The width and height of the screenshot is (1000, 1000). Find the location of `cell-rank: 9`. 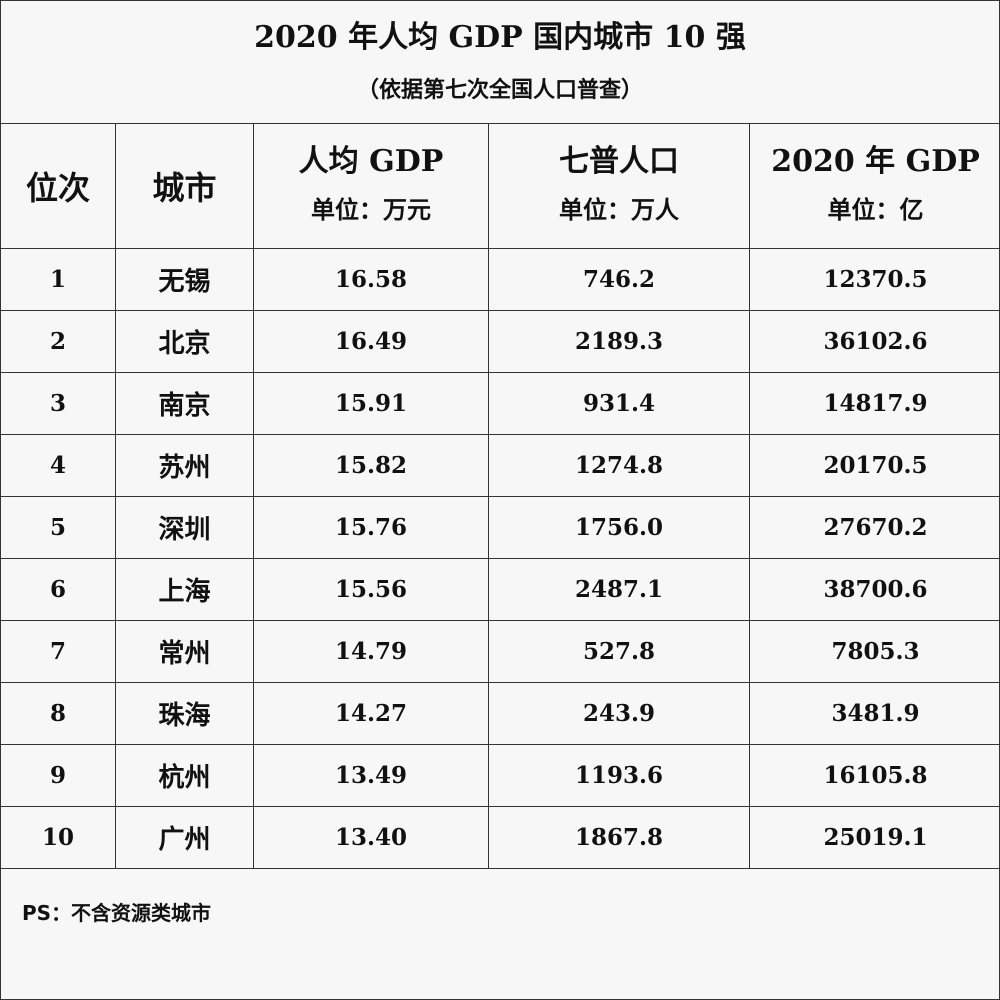

cell-rank: 9 is located at coordinates (58, 775).